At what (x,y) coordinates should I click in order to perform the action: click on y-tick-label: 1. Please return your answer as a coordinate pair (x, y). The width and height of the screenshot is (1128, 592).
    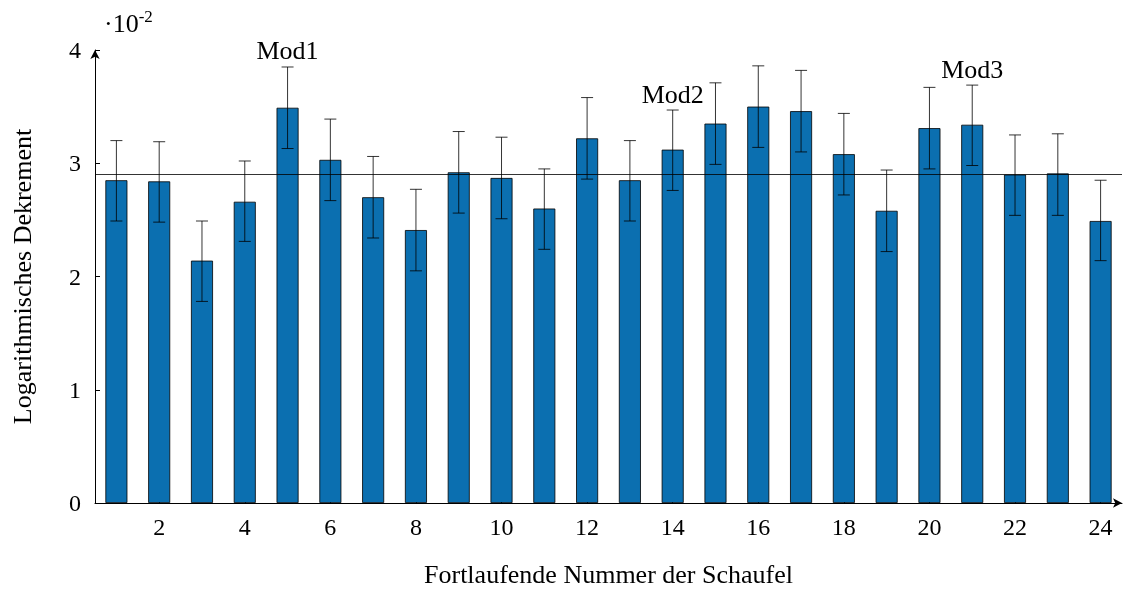
    Looking at the image, I should click on (75, 389).